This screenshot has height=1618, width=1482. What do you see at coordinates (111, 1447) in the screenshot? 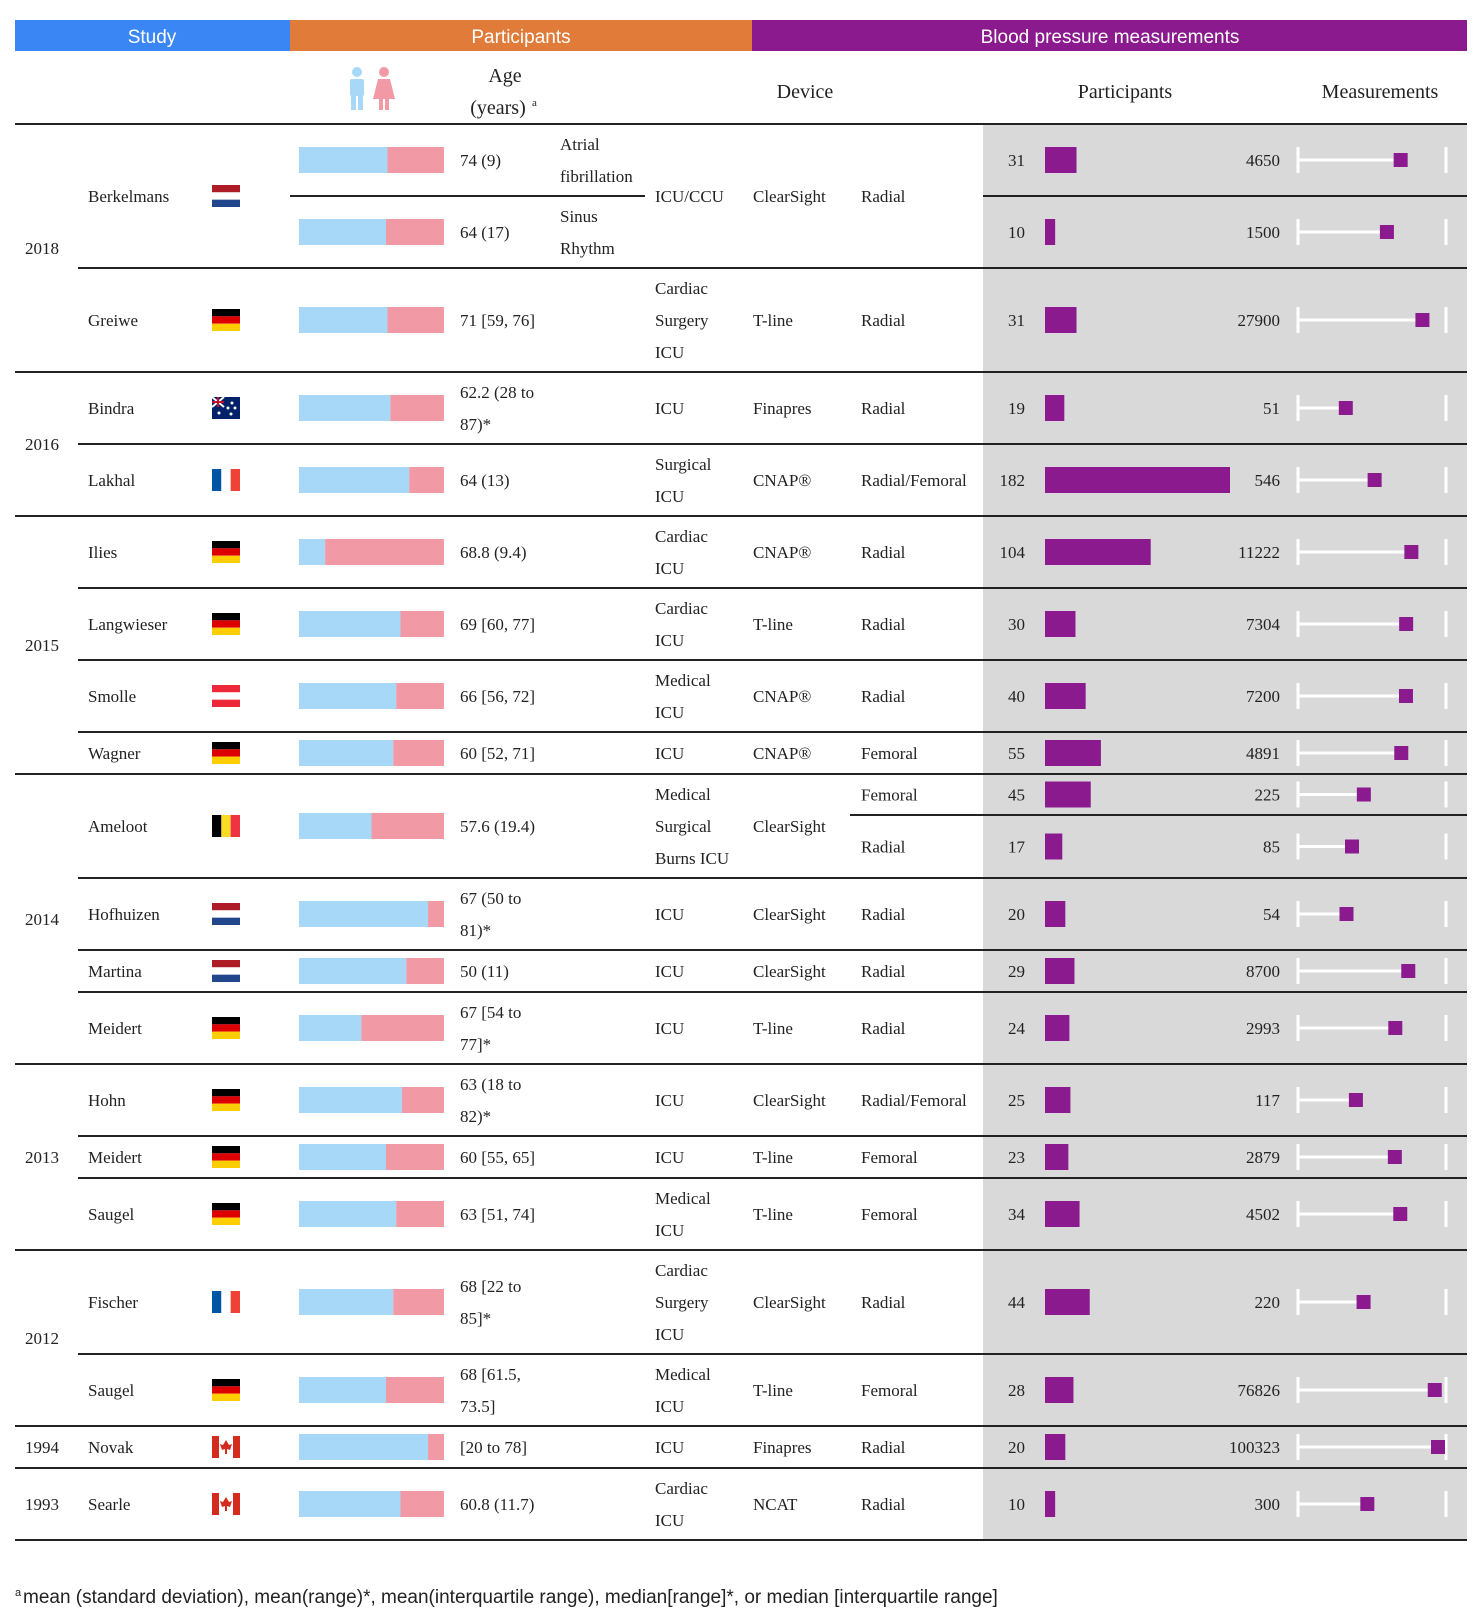
I see `study-author: Novak` at bounding box center [111, 1447].